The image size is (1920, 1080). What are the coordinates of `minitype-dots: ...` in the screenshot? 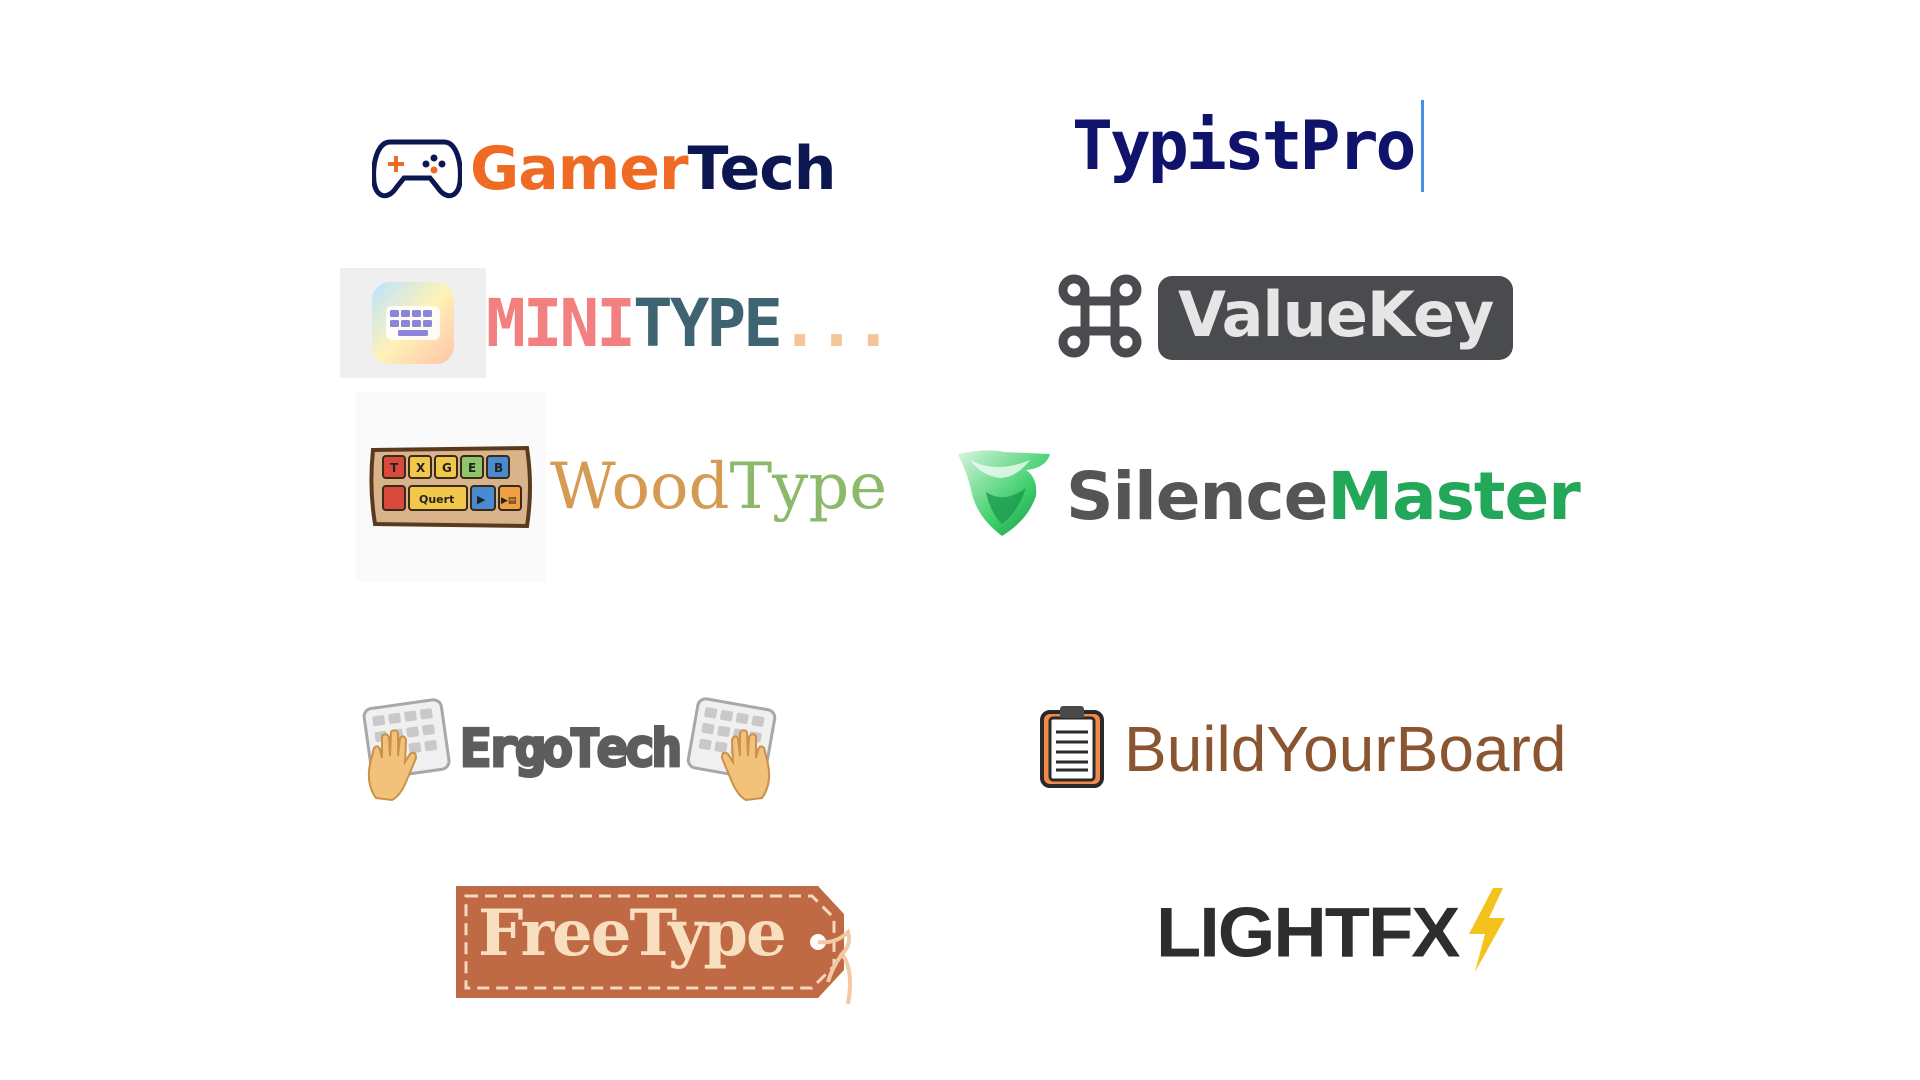 It's located at (836, 323).